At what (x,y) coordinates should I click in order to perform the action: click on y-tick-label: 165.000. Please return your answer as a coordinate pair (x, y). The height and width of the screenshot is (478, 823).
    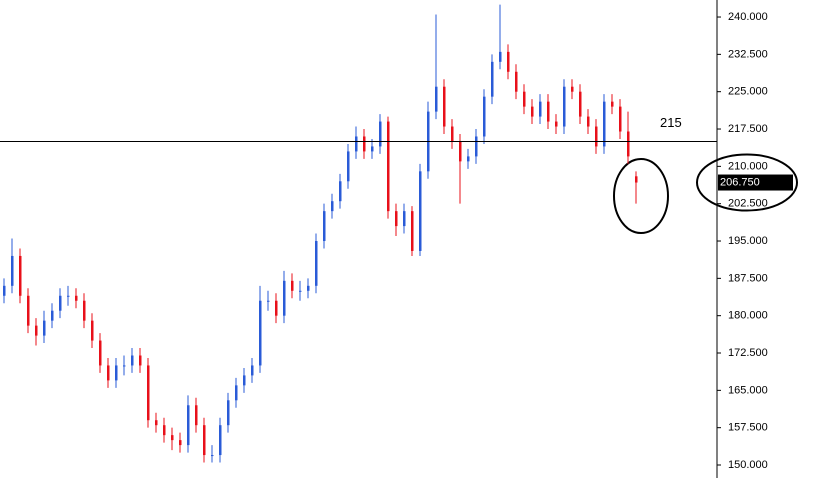
    Looking at the image, I should click on (748, 390).